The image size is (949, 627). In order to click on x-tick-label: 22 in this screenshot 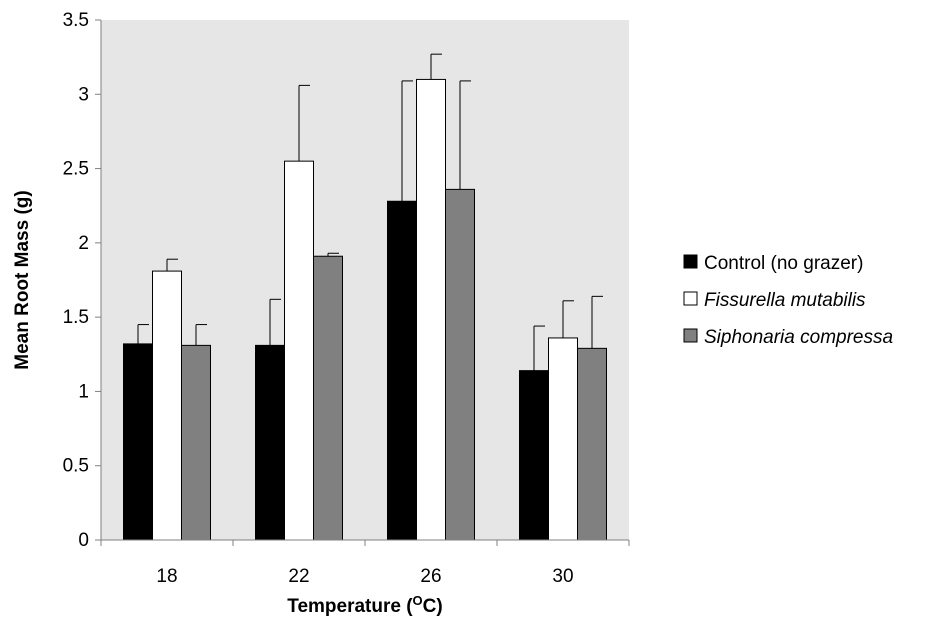, I will do `click(298, 576)`.